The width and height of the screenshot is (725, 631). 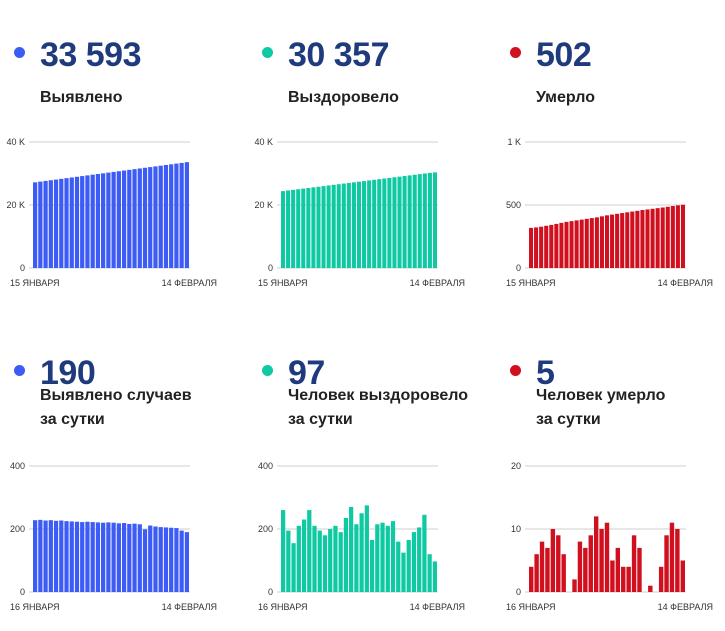 I want to click on metric-label: Умерло, so click(x=565, y=98).